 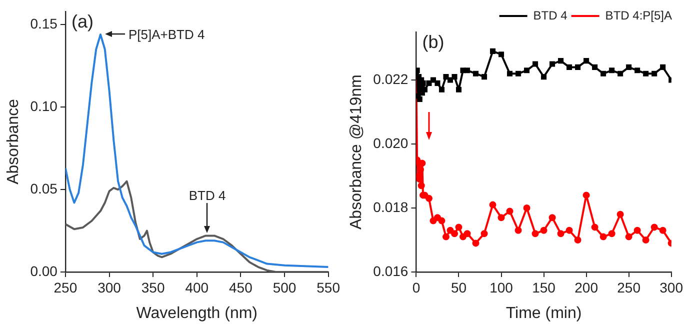 What do you see at coordinates (586, 287) in the screenshot?
I see `x-tick-label: 200` at bounding box center [586, 287].